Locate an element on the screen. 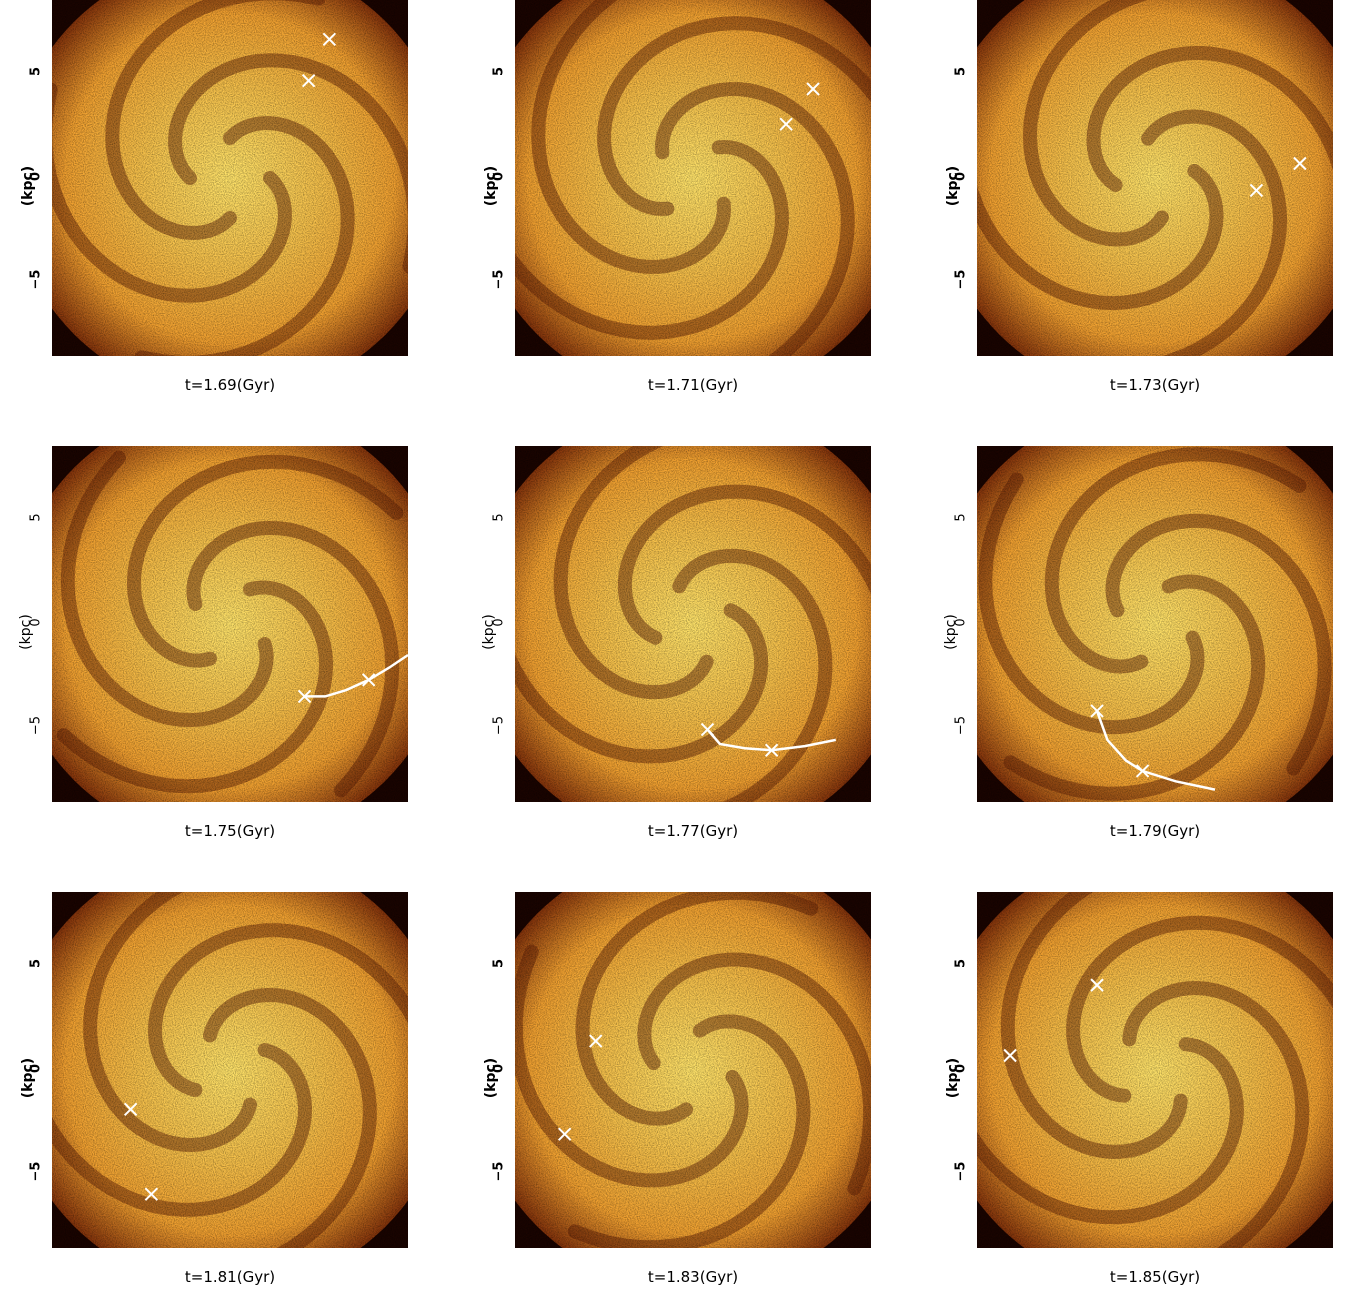 The width and height of the screenshot is (1347, 1312). panel-7: (kpc) 5 0 −5 t=1.81(Gyr) is located at coordinates (210, 1102).